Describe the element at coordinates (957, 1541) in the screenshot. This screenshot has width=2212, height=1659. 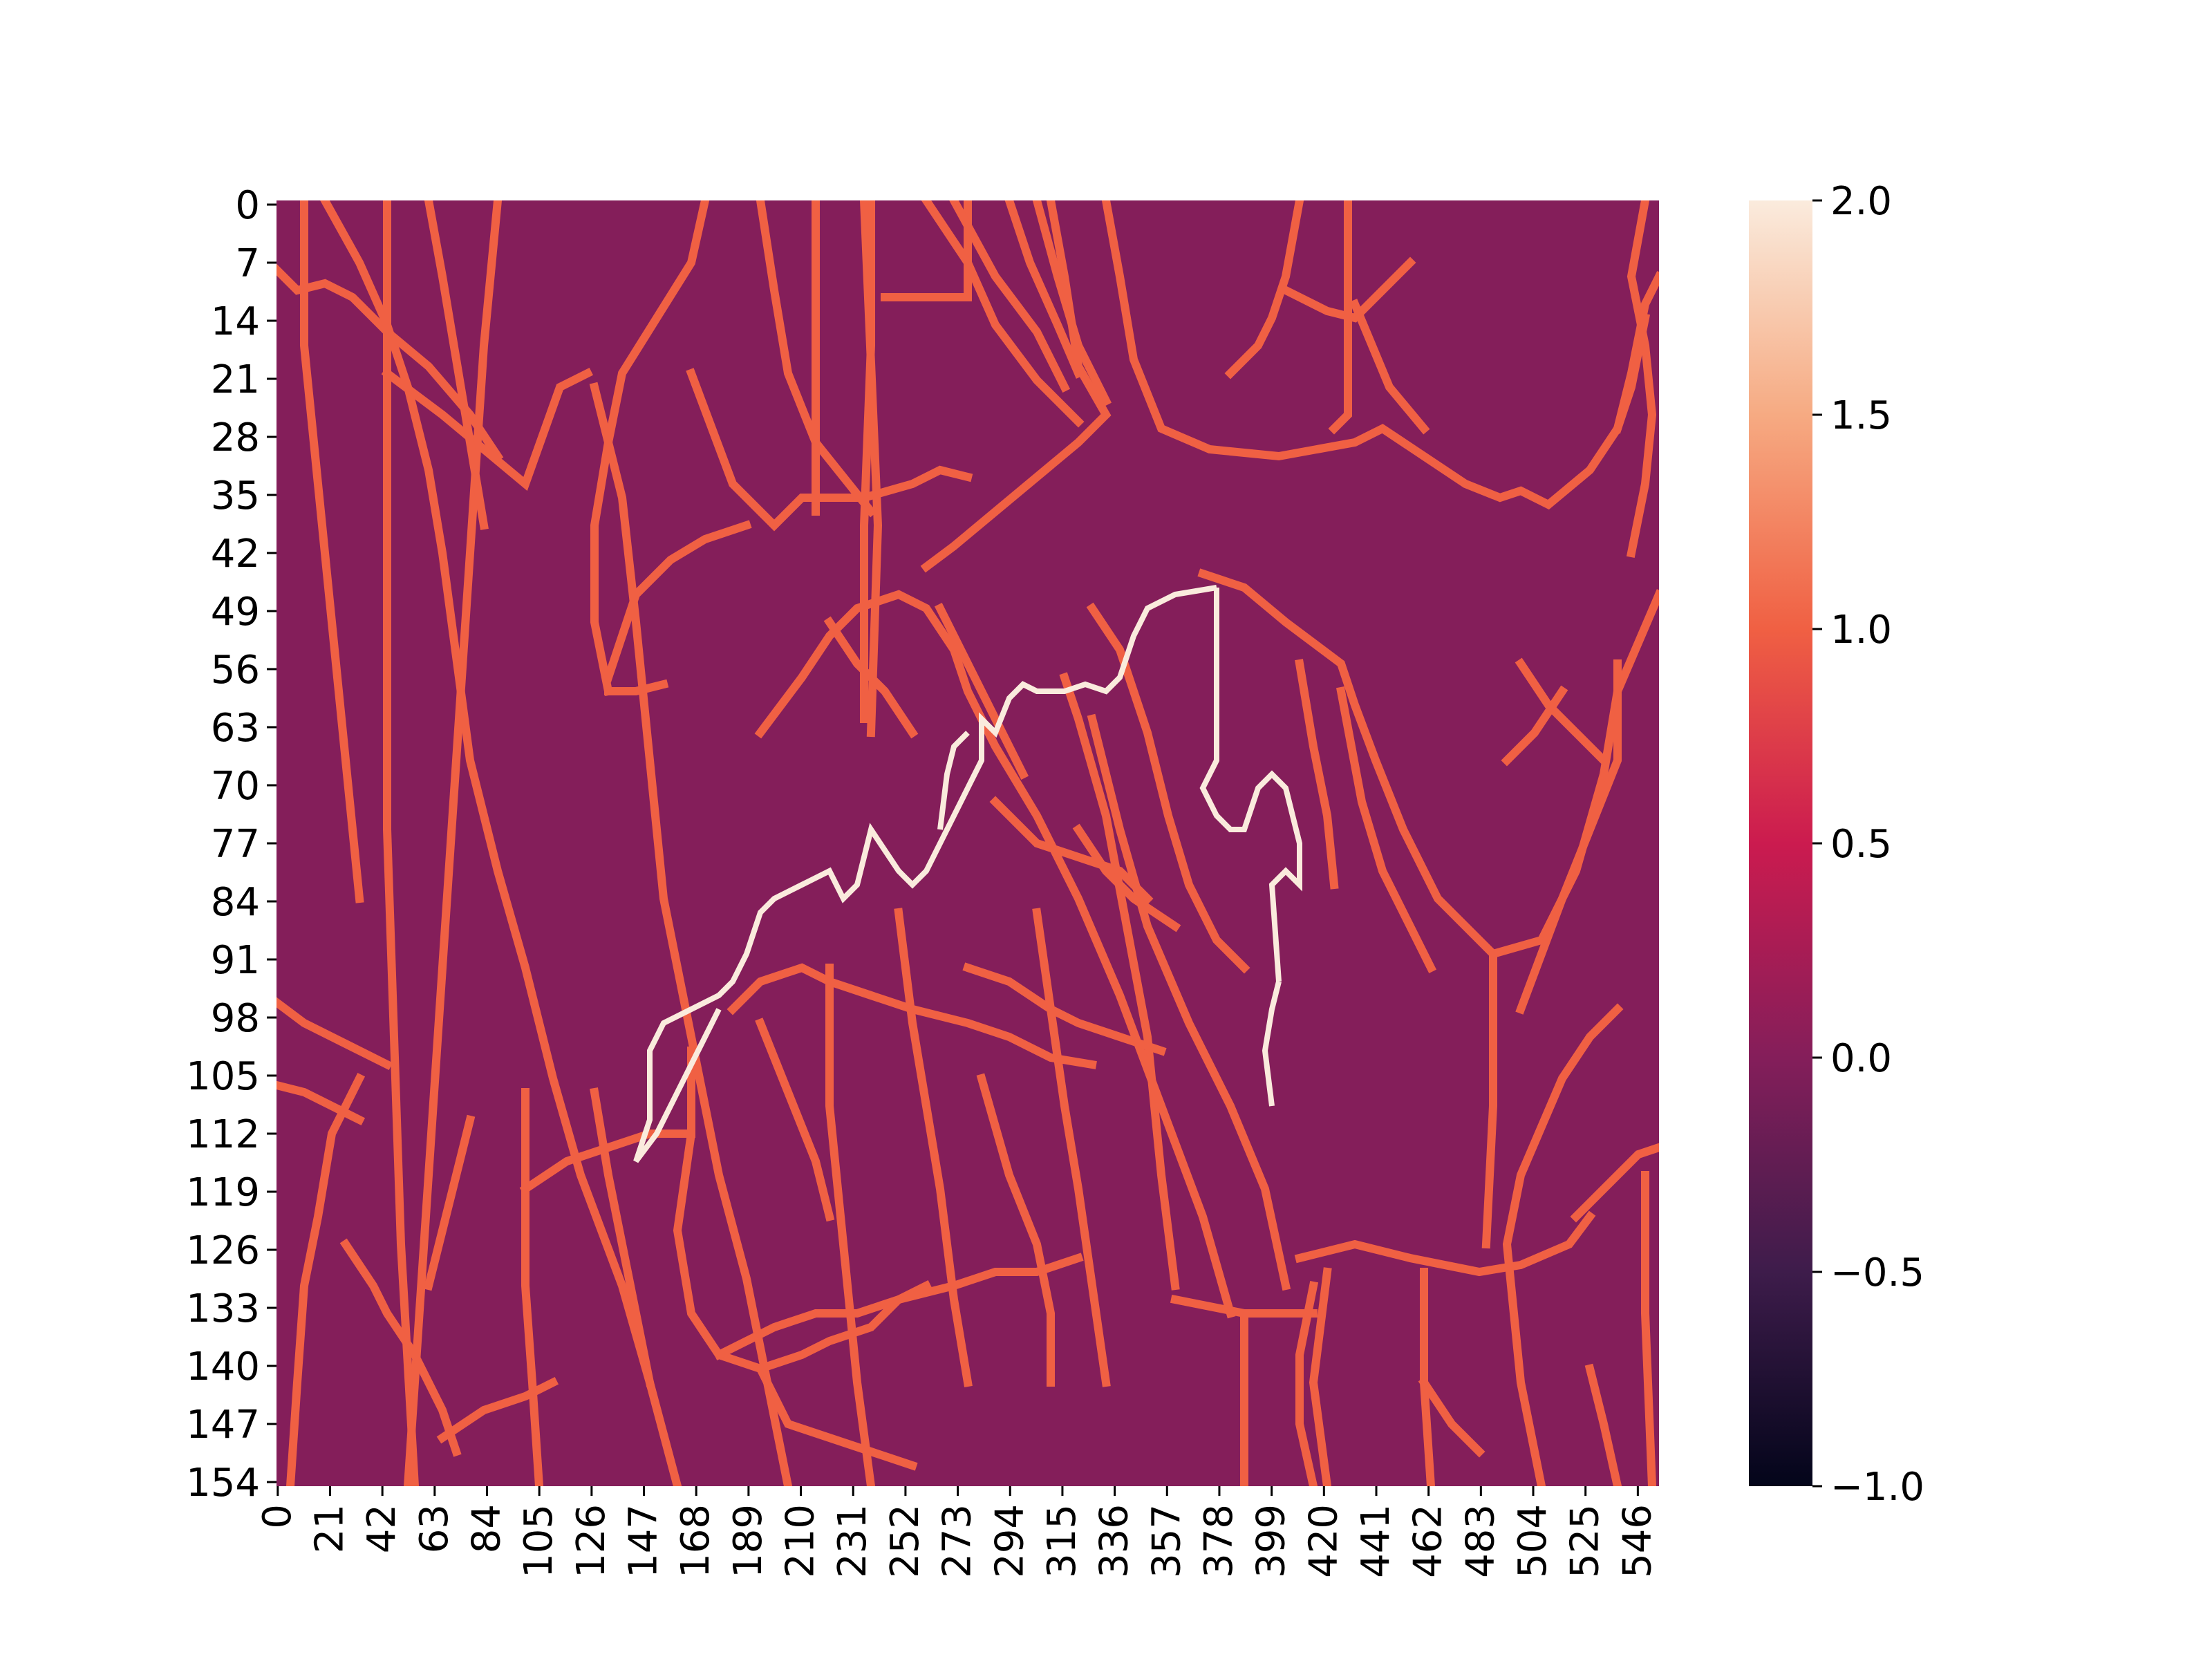
I see `x-tick-label: 273` at that location.